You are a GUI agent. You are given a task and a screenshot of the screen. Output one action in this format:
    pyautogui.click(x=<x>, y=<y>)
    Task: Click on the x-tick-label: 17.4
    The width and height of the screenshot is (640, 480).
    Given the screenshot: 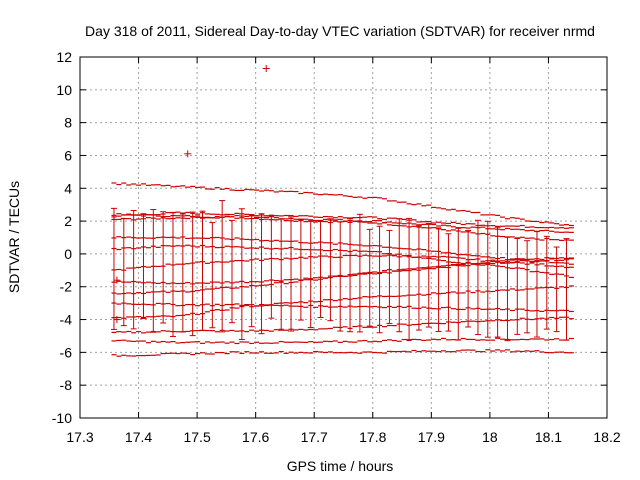 What is the action you would take?
    pyautogui.click(x=138, y=437)
    